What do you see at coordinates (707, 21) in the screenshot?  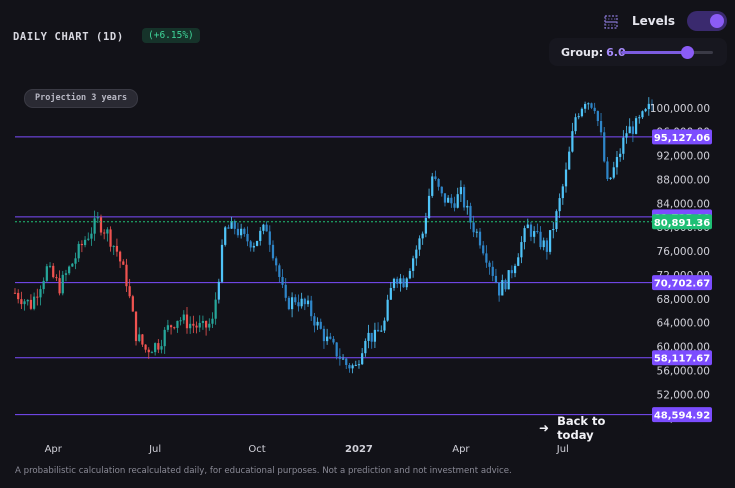 I see `levels-toggle` at bounding box center [707, 21].